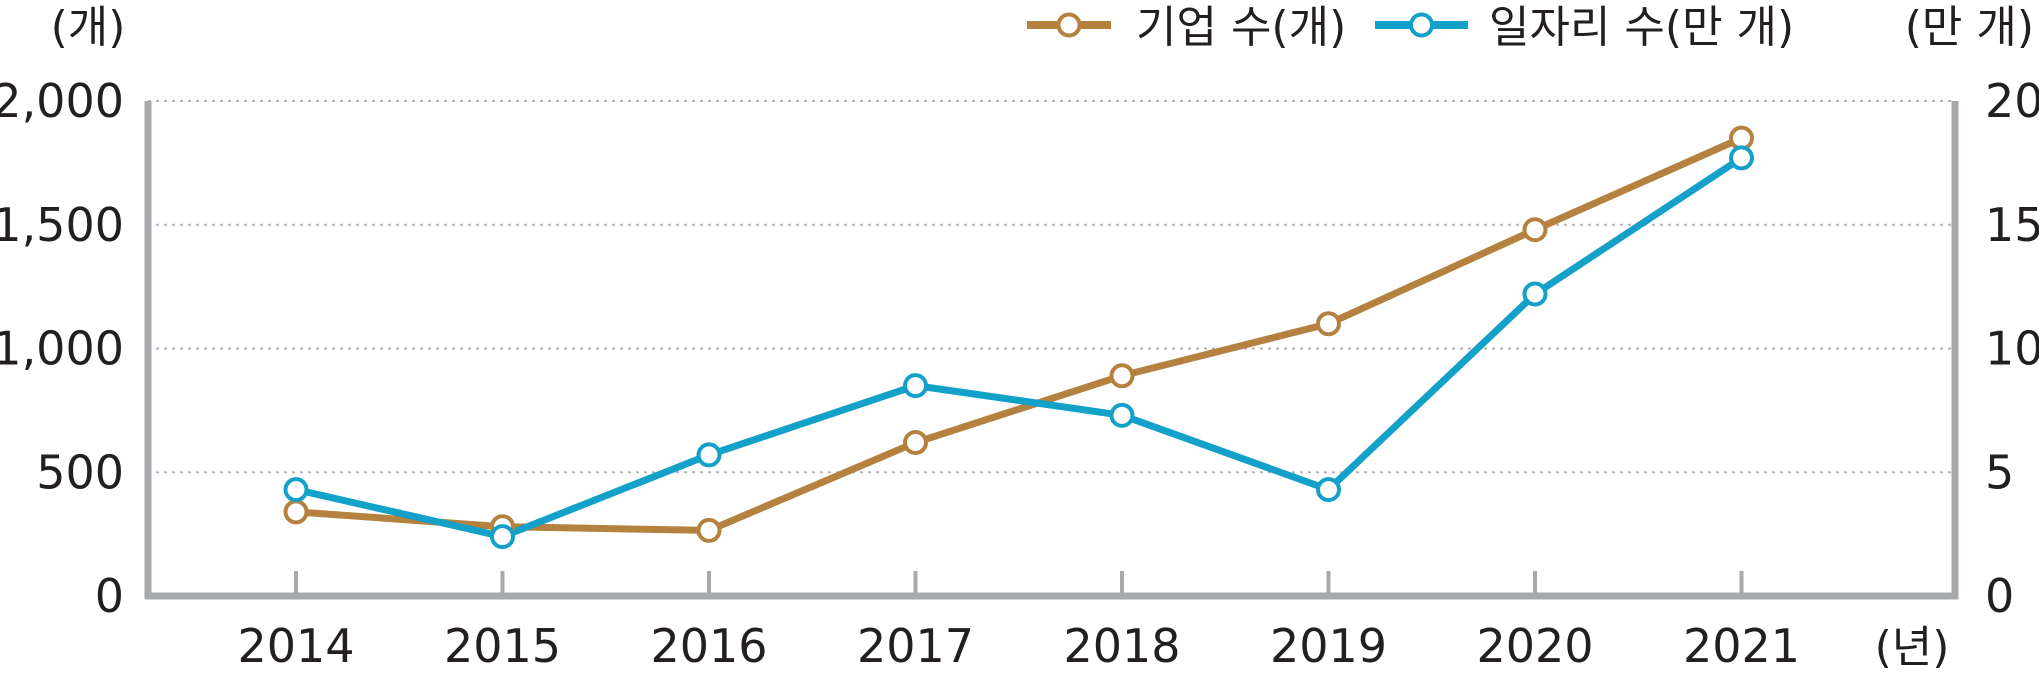  What do you see at coordinates (915, 646) in the screenshot?
I see `x-tick-label: 2017` at bounding box center [915, 646].